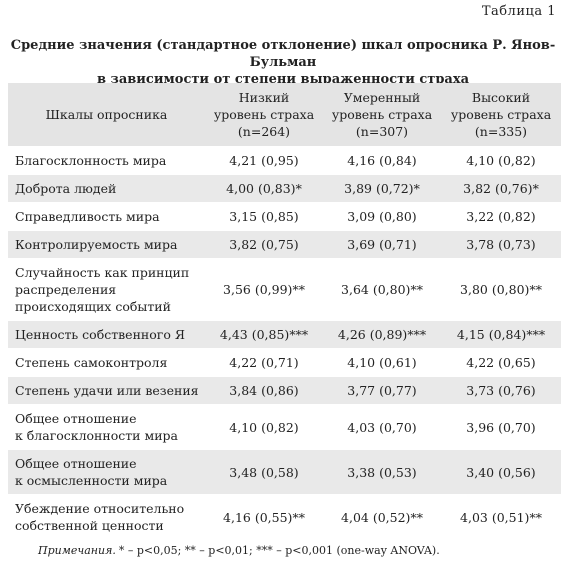 This screenshot has width=566, height=565. What do you see at coordinates (87, 216) in the screenshot?
I see `cell-line: Справедливость мира` at bounding box center [87, 216].